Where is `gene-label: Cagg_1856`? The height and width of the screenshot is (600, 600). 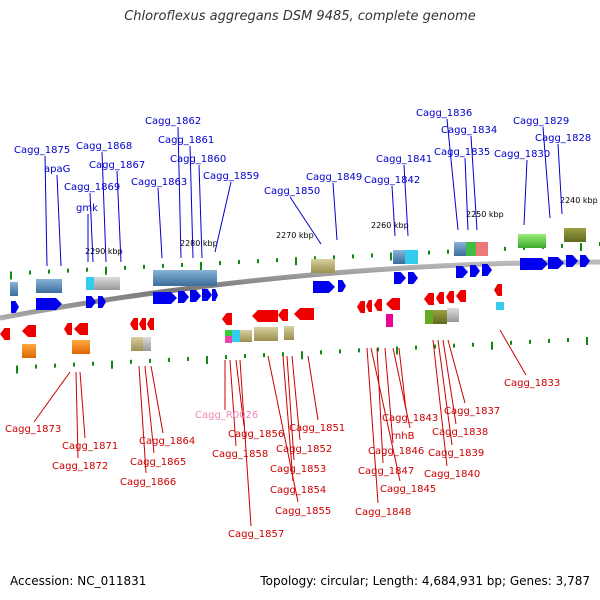 gene-label: Cagg_1856 is located at coordinates (256, 434).